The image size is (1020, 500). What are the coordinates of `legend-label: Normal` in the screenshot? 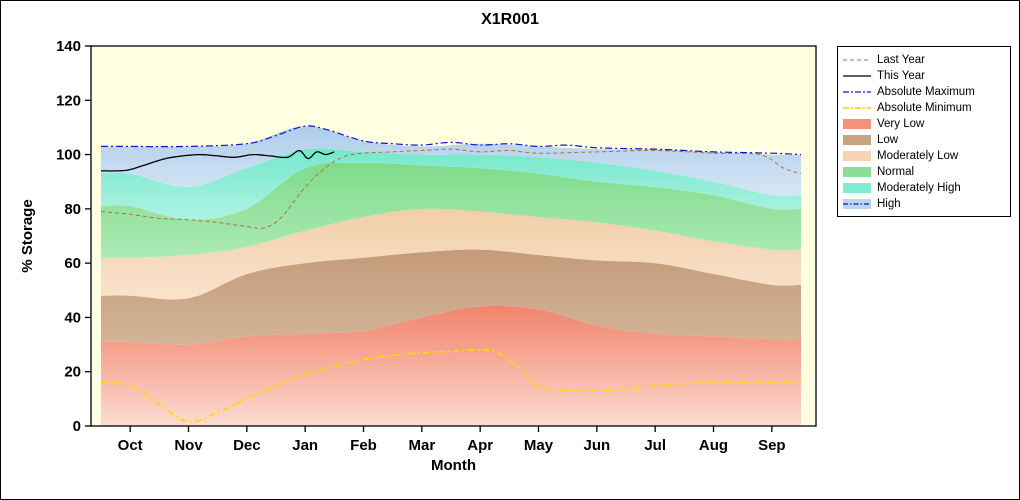 It's located at (896, 172).